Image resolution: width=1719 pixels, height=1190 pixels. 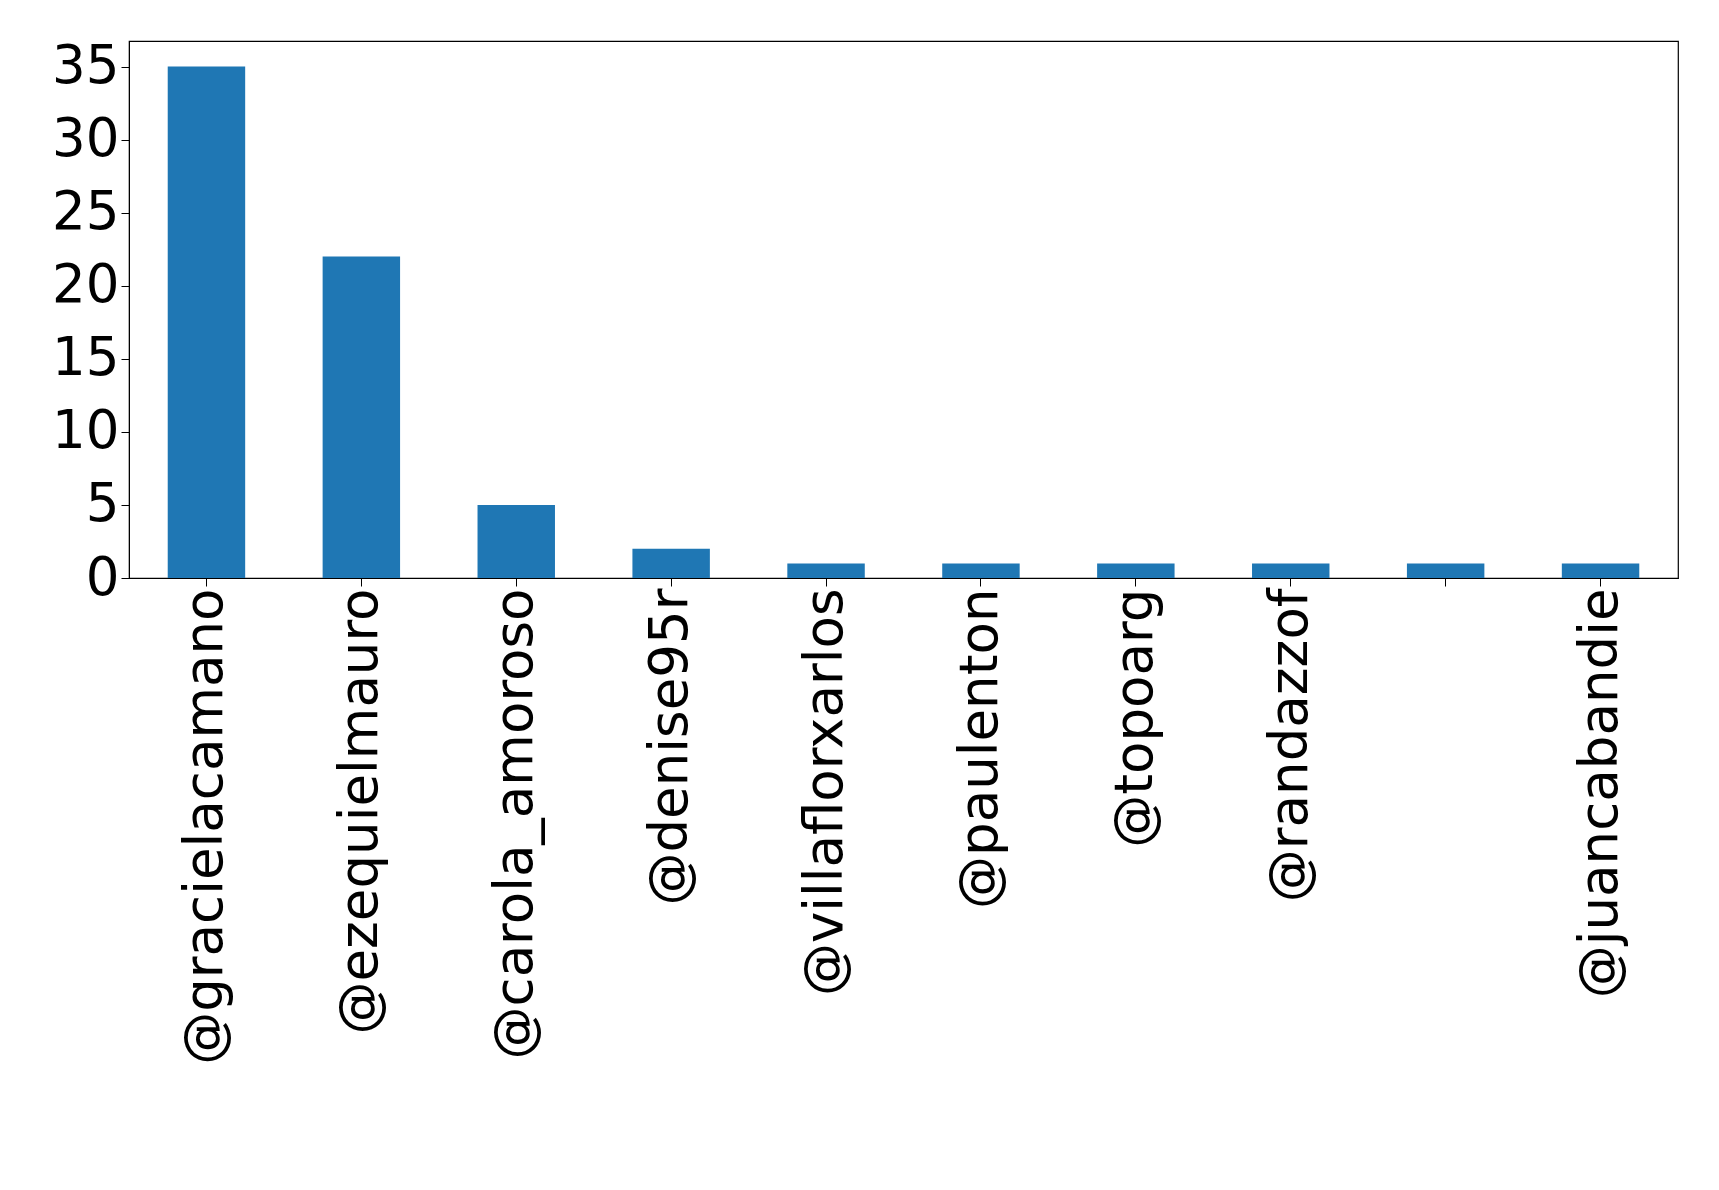 I want to click on y-tick-label: 5, so click(x=102, y=503).